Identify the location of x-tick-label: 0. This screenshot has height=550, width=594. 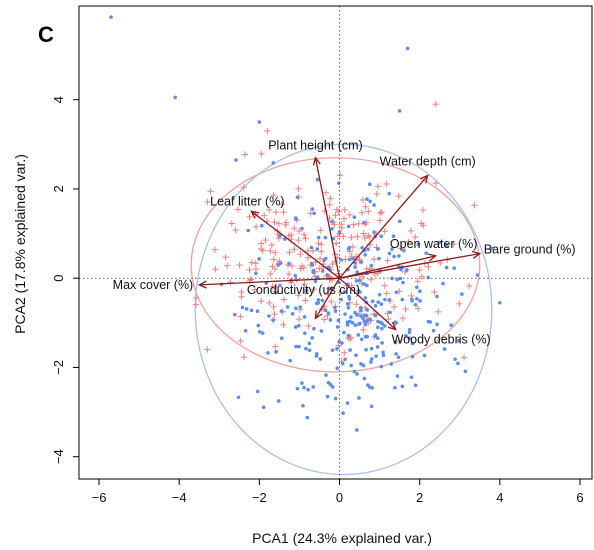
(339, 497).